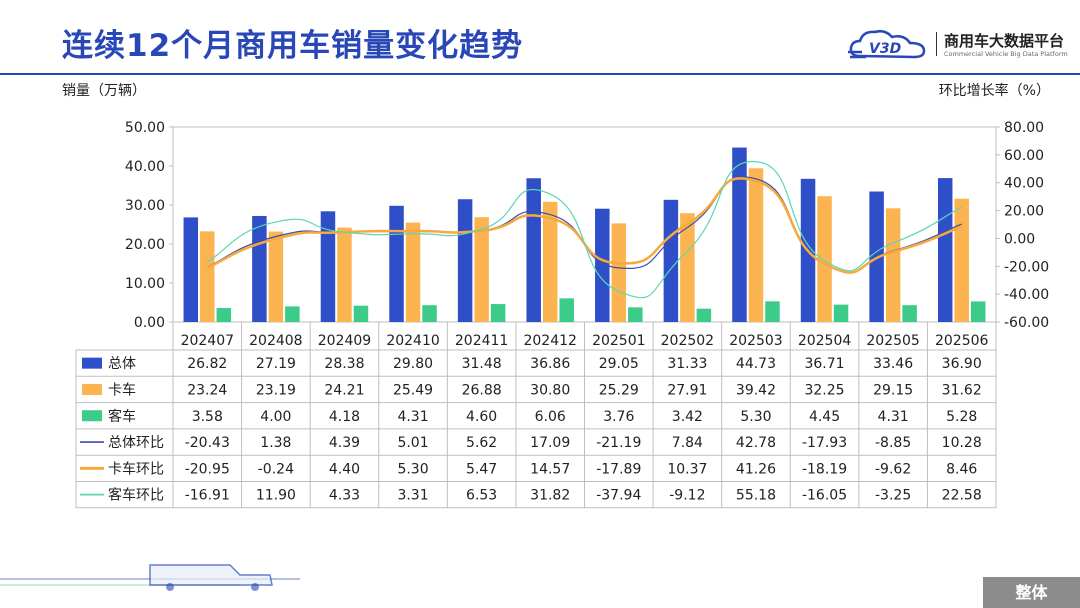 The image size is (1080, 608). I want to click on table-cell: 36.86, so click(550, 364).